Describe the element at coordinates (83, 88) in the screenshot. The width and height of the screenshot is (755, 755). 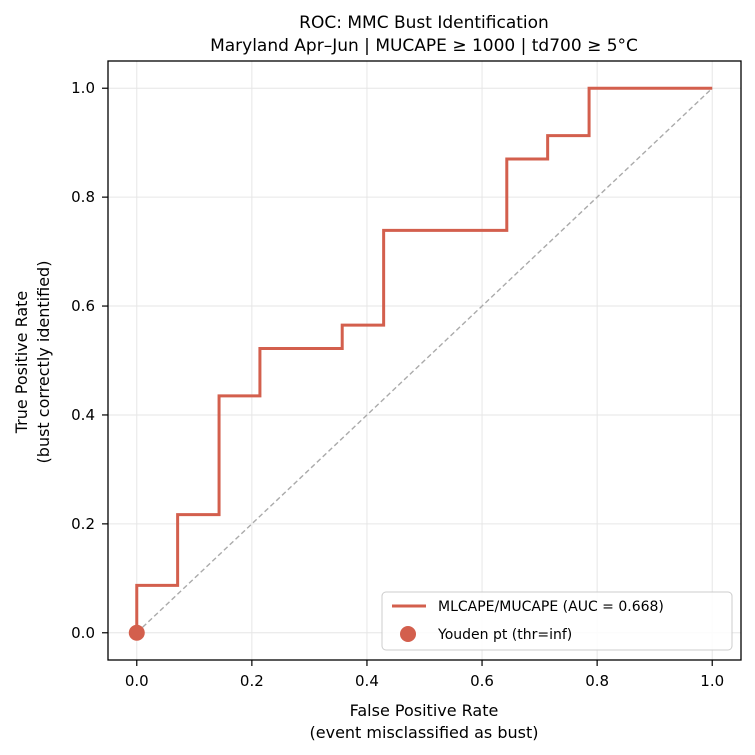
I see `y-tick-label: 1.0` at that location.